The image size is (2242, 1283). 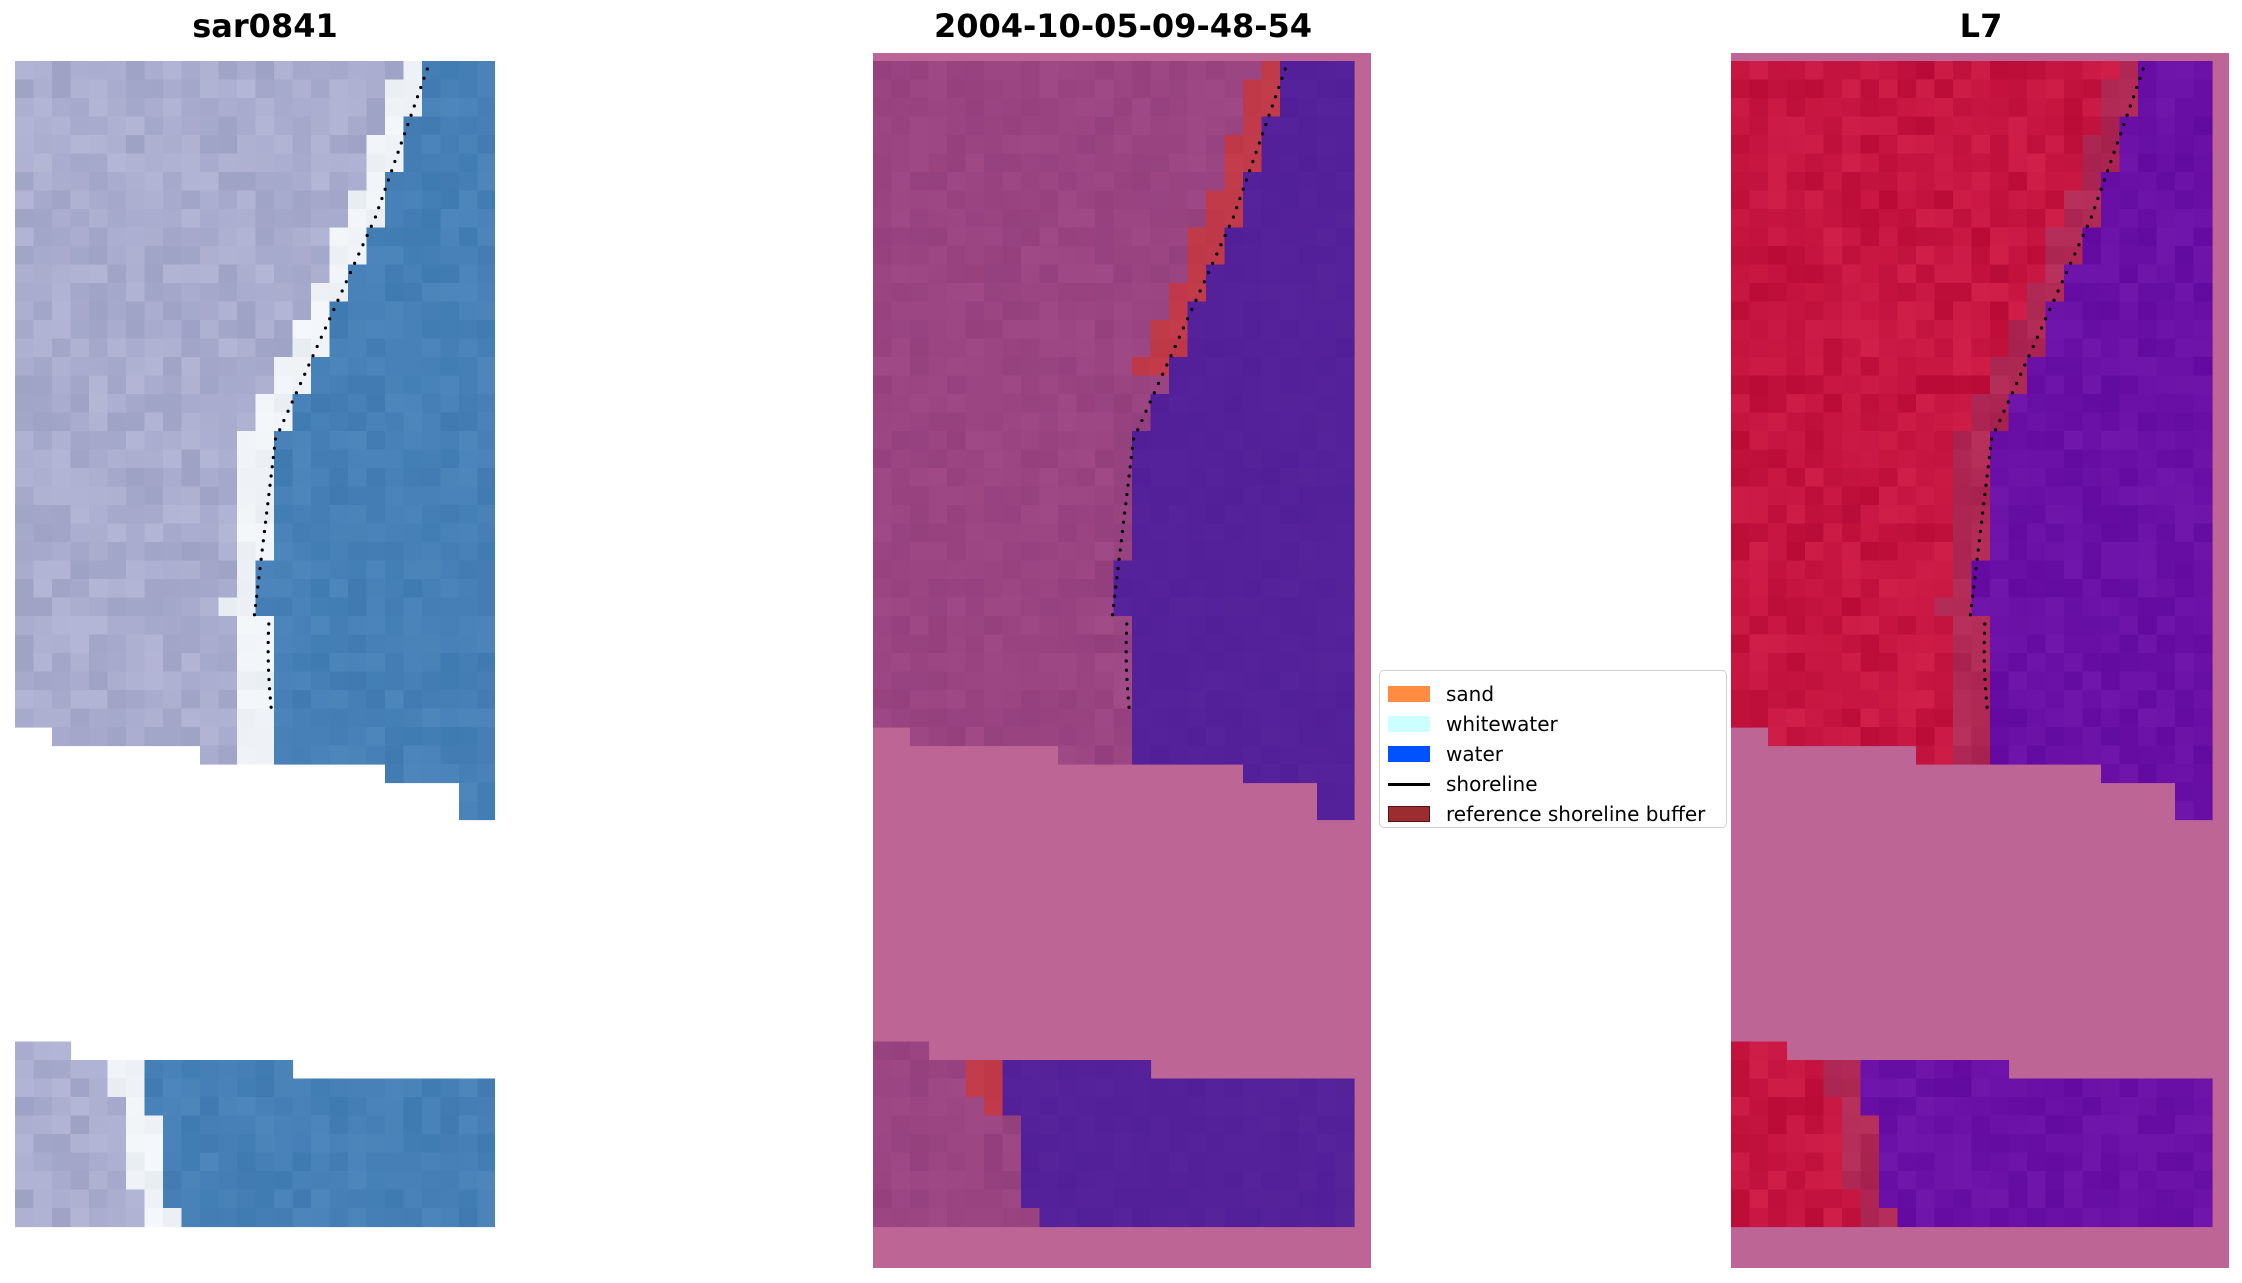 I want to click on legend-item-buffer: reference shoreline buffer, so click(x=1557, y=814).